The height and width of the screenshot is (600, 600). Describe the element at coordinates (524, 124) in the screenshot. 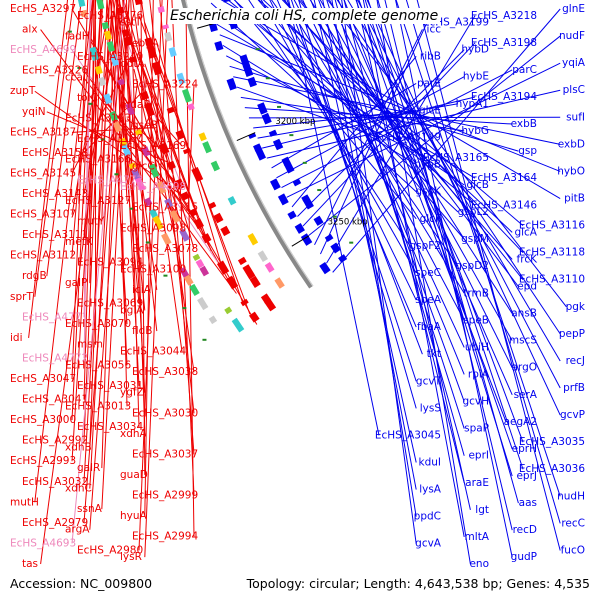

I see `gene-label: exbB` at that location.